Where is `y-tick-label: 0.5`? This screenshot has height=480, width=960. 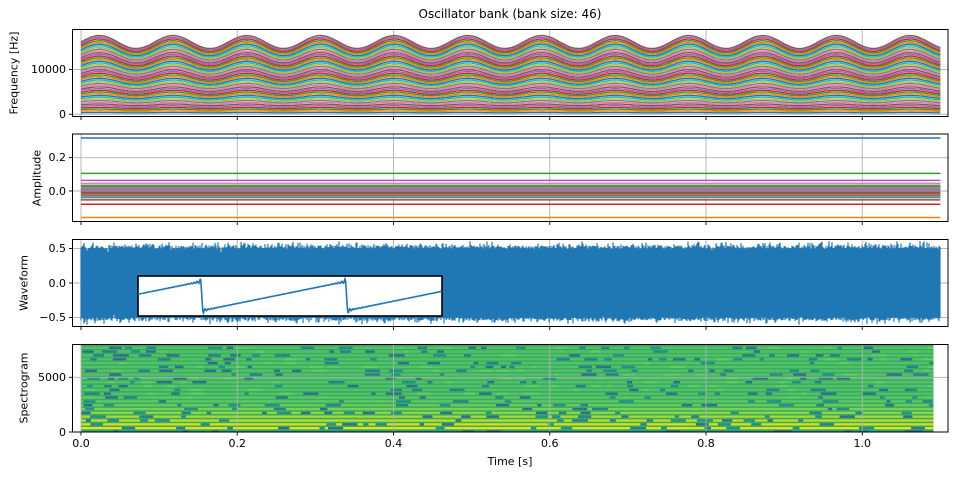 y-tick-label: 0.5 is located at coordinates (57, 248).